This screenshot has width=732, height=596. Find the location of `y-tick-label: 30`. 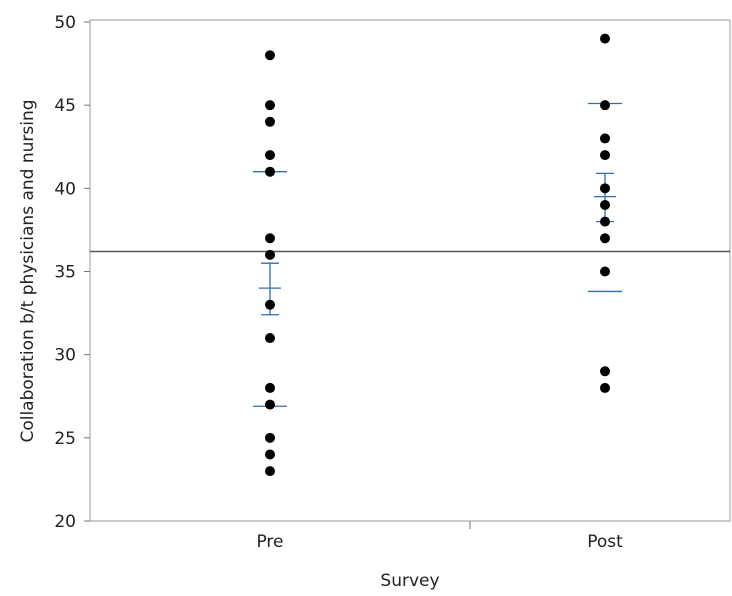

y-tick-label: 30 is located at coordinates (65, 356).